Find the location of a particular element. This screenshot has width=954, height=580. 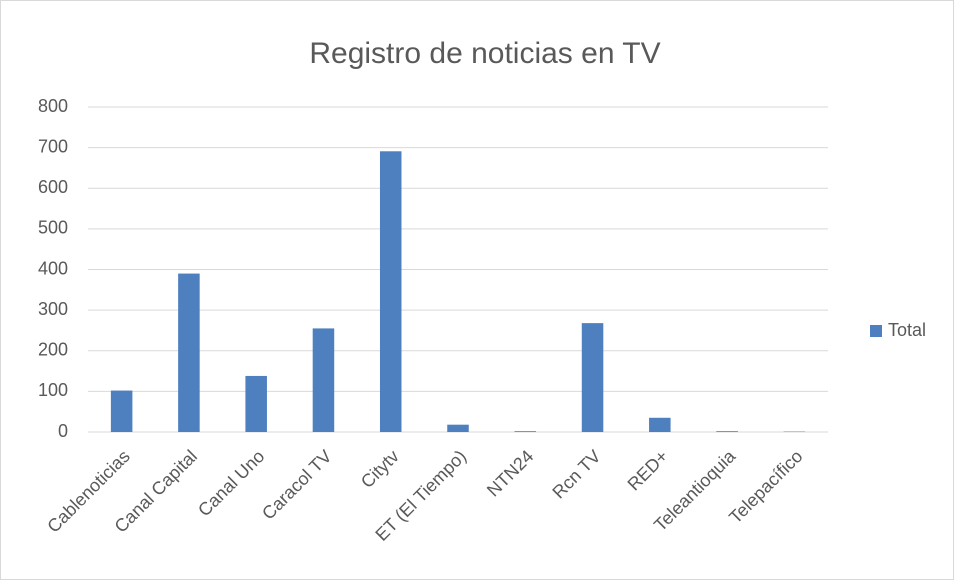

y-tick-label: 300 is located at coordinates (53, 309).